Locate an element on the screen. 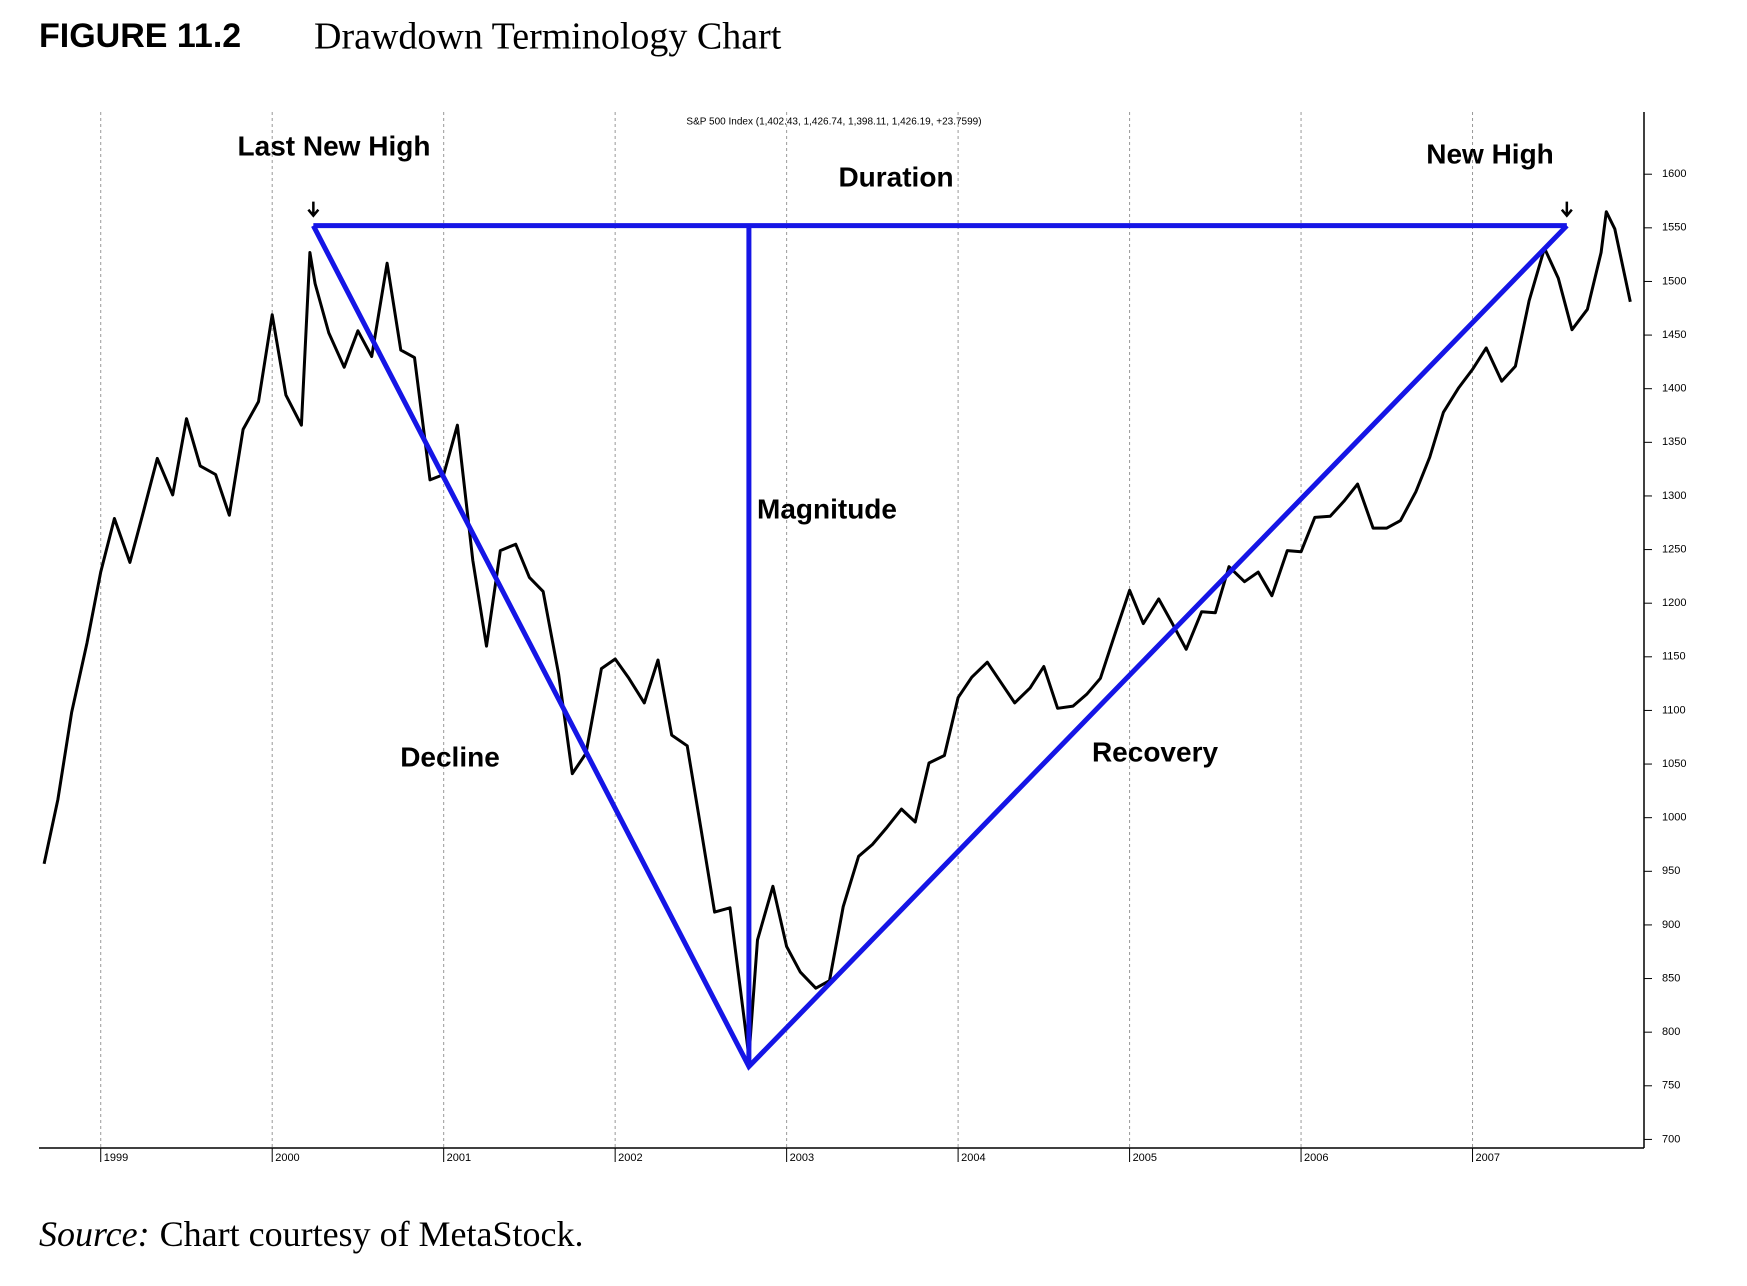 Image resolution: width=1747 pixels, height=1286 pixels. x-tick-label: 2004 is located at coordinates (973, 1158).